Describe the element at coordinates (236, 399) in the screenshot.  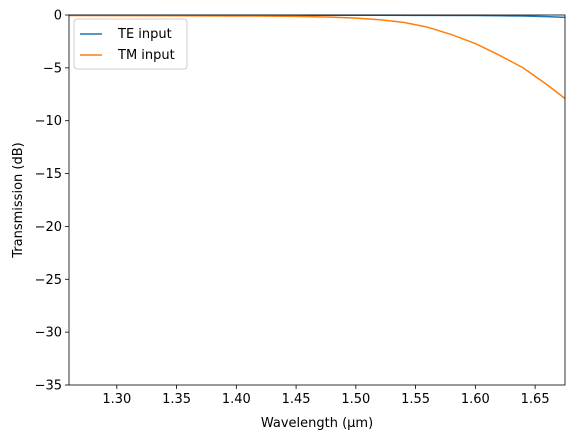
I see `x-tick-label: 1.40` at that location.